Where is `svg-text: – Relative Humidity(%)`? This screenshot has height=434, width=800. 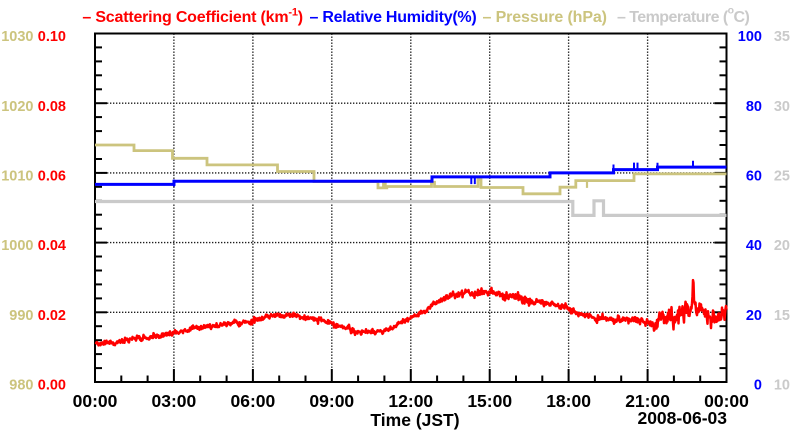 svg-text: – Relative Humidity(%) is located at coordinates (393, 17).